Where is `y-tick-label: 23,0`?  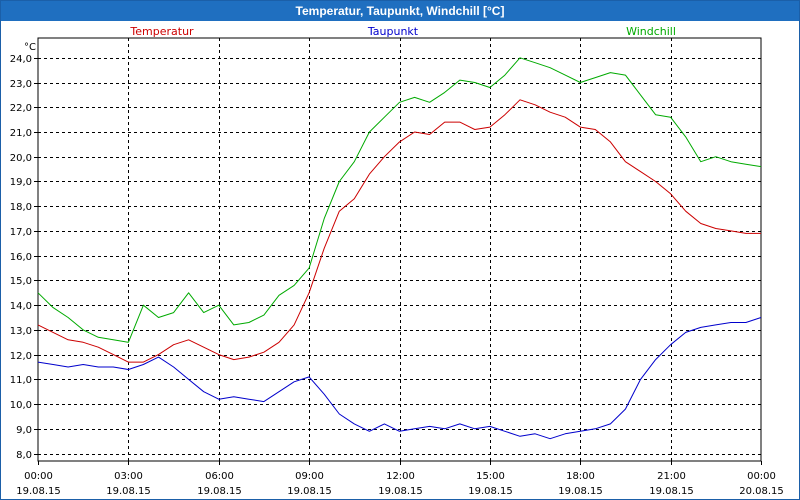 y-tick-label: 23,0 is located at coordinates (21, 84).